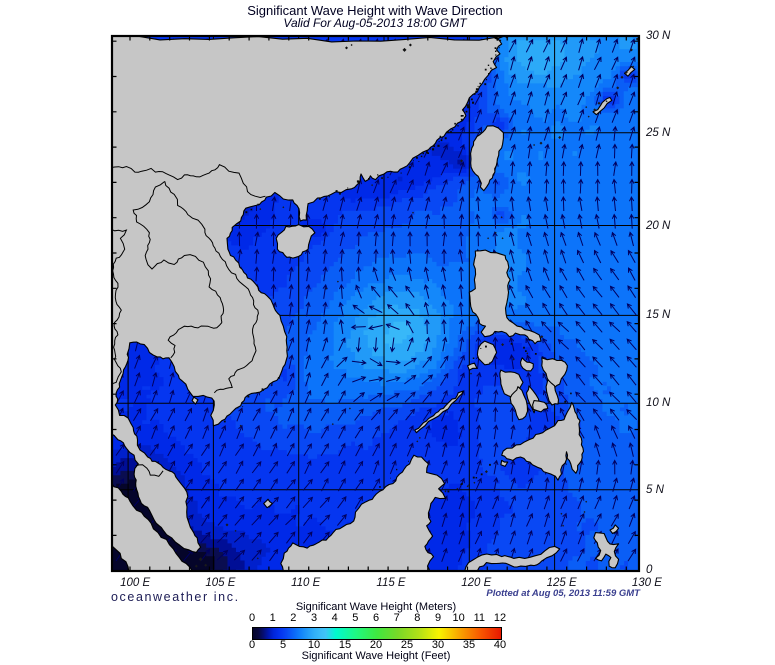 Image resolution: width=775 pixels, height=665 pixels. Describe the element at coordinates (487, 158) in the screenshot. I see `land-taiwan` at that location.